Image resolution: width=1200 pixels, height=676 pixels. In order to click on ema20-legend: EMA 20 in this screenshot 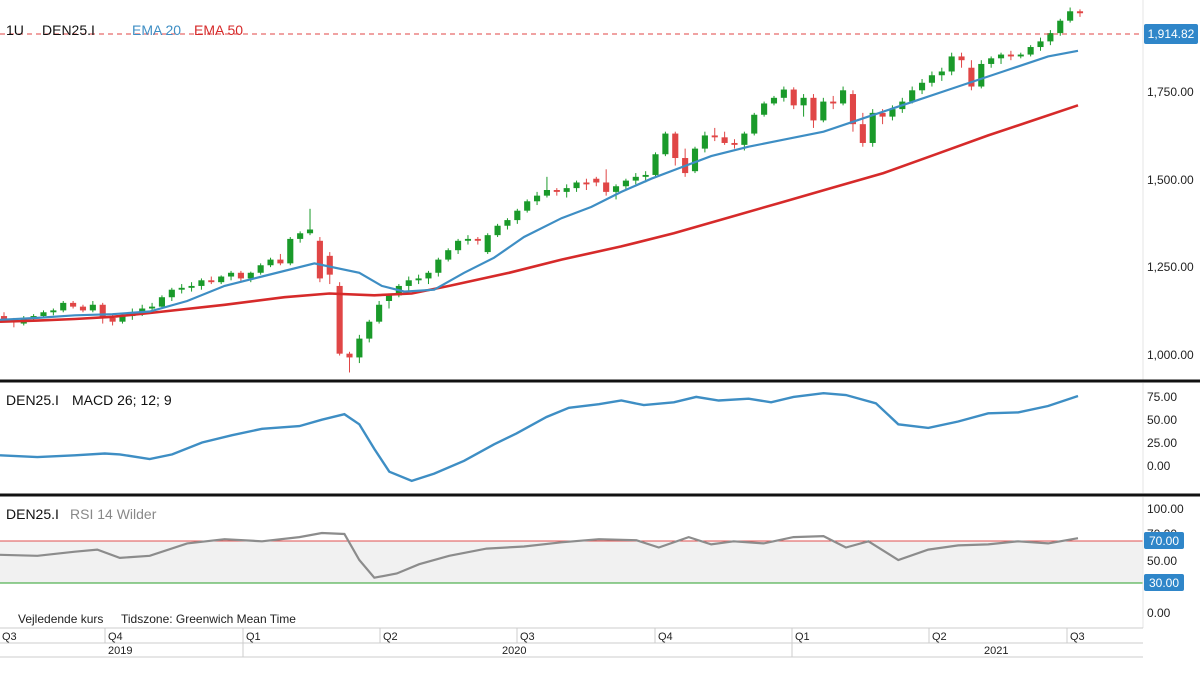, I will do `click(156, 30)`.